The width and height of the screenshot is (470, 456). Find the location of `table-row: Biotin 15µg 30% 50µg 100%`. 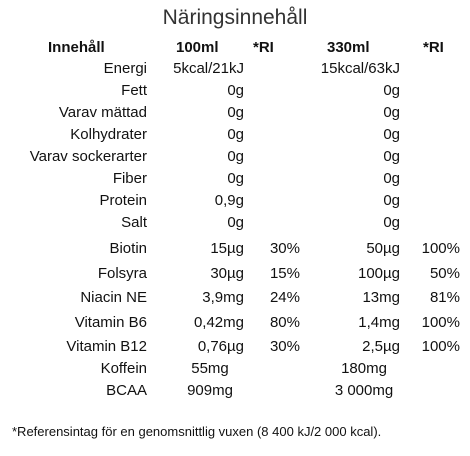

table-row: Biotin 15µg 30% 50µg 100% is located at coordinates (235, 250).